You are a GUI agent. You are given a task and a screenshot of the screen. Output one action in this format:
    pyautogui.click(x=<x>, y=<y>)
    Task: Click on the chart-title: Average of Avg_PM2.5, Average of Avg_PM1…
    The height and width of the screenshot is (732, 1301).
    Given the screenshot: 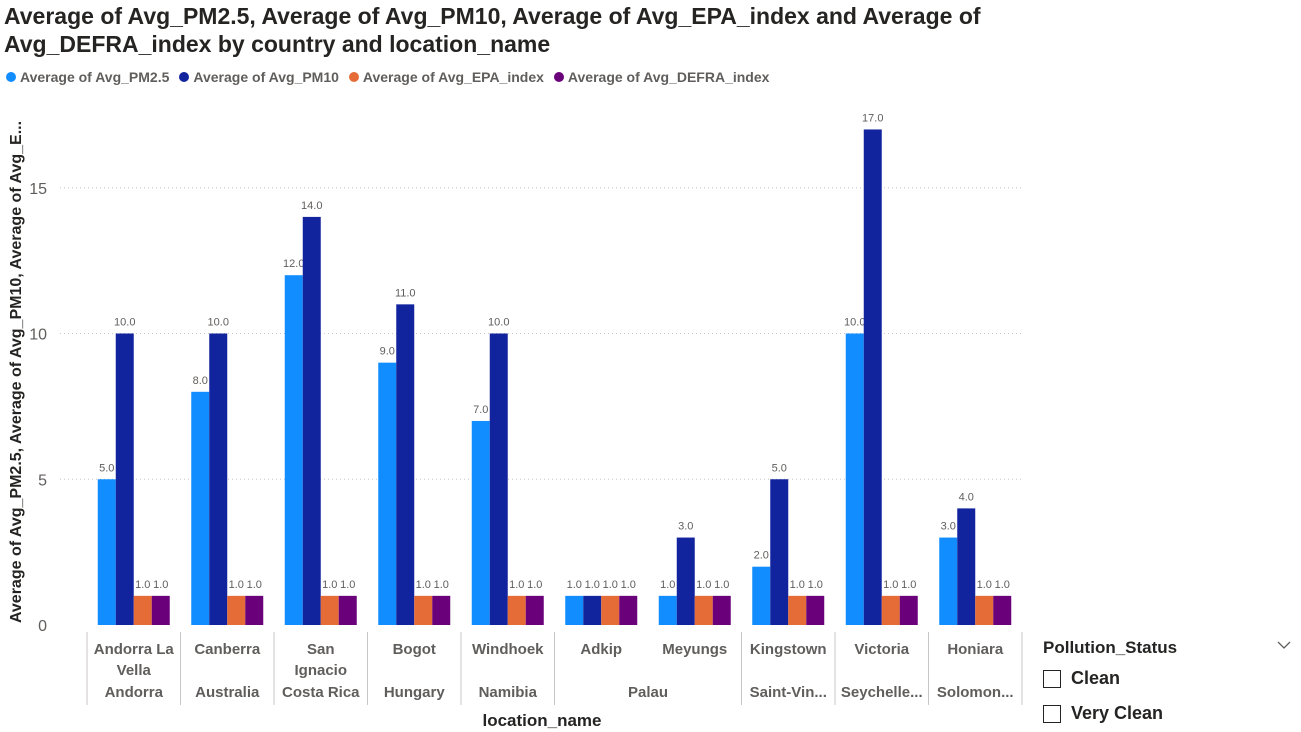 What is the action you would take?
    pyautogui.click(x=492, y=30)
    